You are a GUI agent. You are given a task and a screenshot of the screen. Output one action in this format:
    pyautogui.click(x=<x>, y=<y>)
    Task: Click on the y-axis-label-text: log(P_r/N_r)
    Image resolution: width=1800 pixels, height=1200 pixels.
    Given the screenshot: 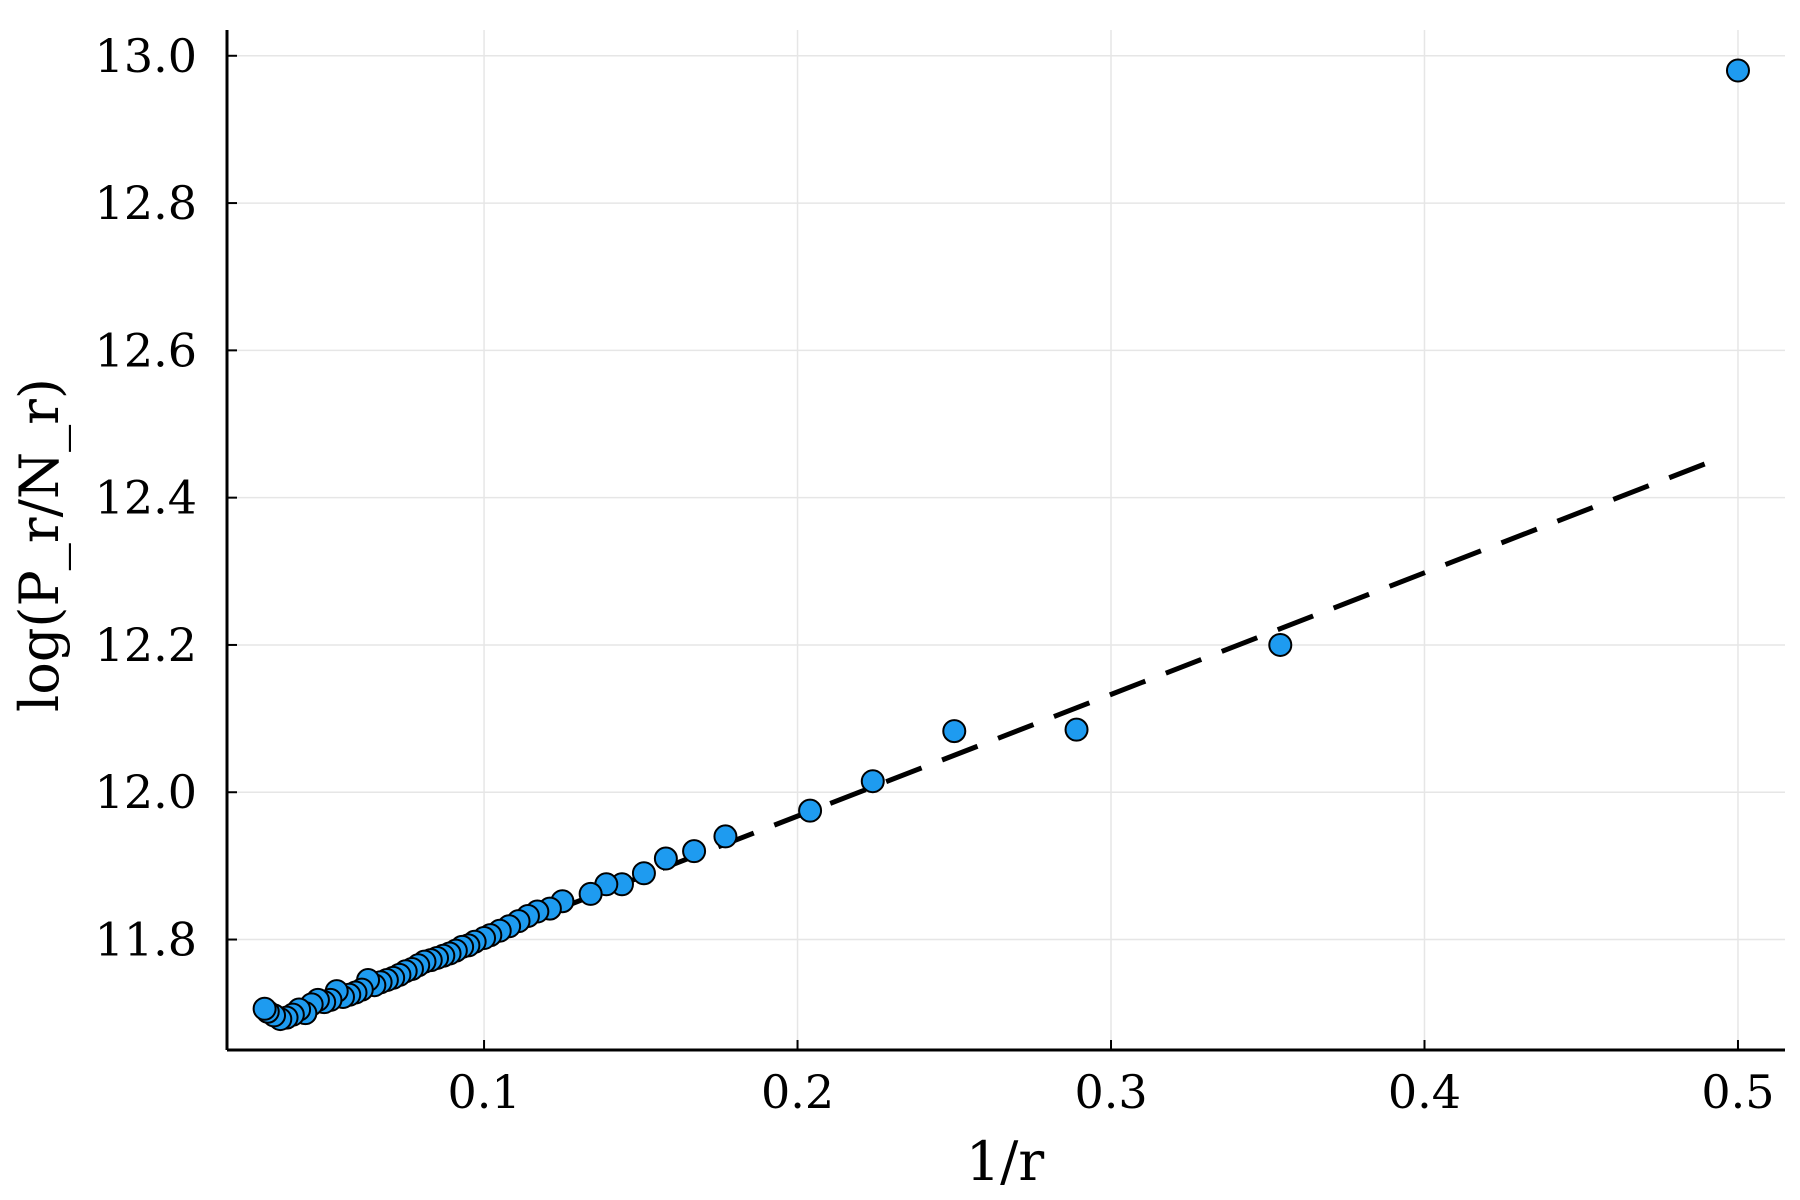 What is the action you would take?
    pyautogui.click(x=39, y=545)
    